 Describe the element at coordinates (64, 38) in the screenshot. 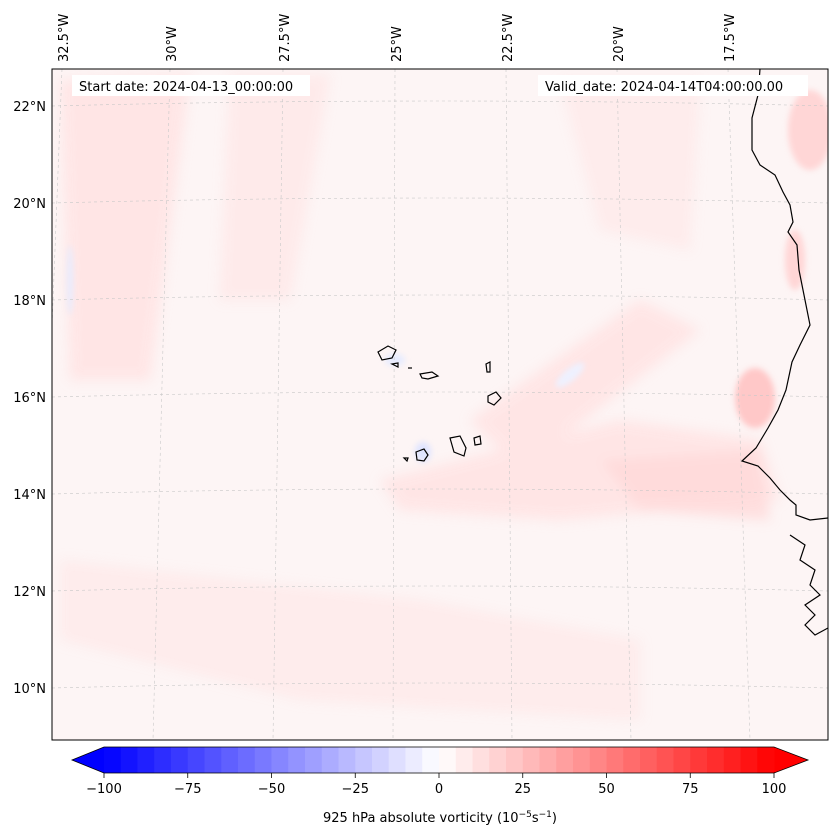

I see `lon-label: 32.5°W` at that location.